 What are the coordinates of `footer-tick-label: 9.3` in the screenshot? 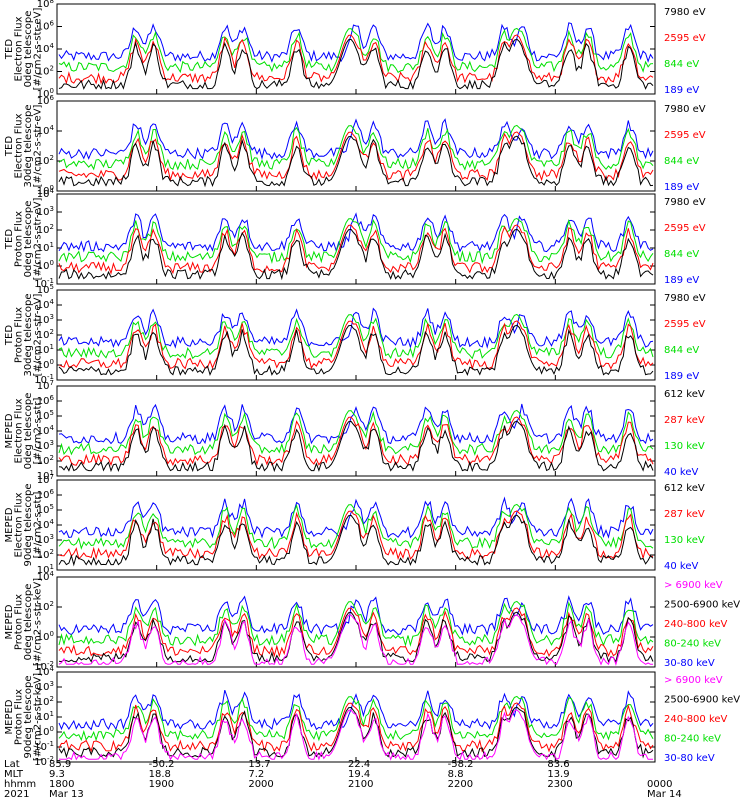 It's located at (57, 774).